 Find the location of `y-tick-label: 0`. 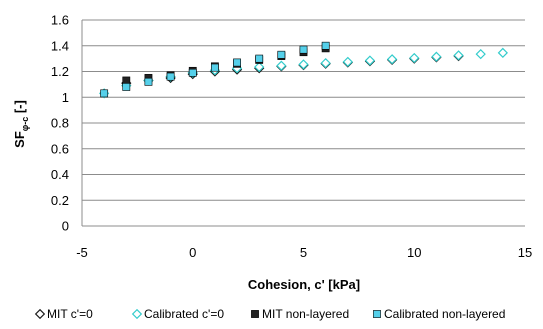

y-tick-label: 0 is located at coordinates (65, 226).